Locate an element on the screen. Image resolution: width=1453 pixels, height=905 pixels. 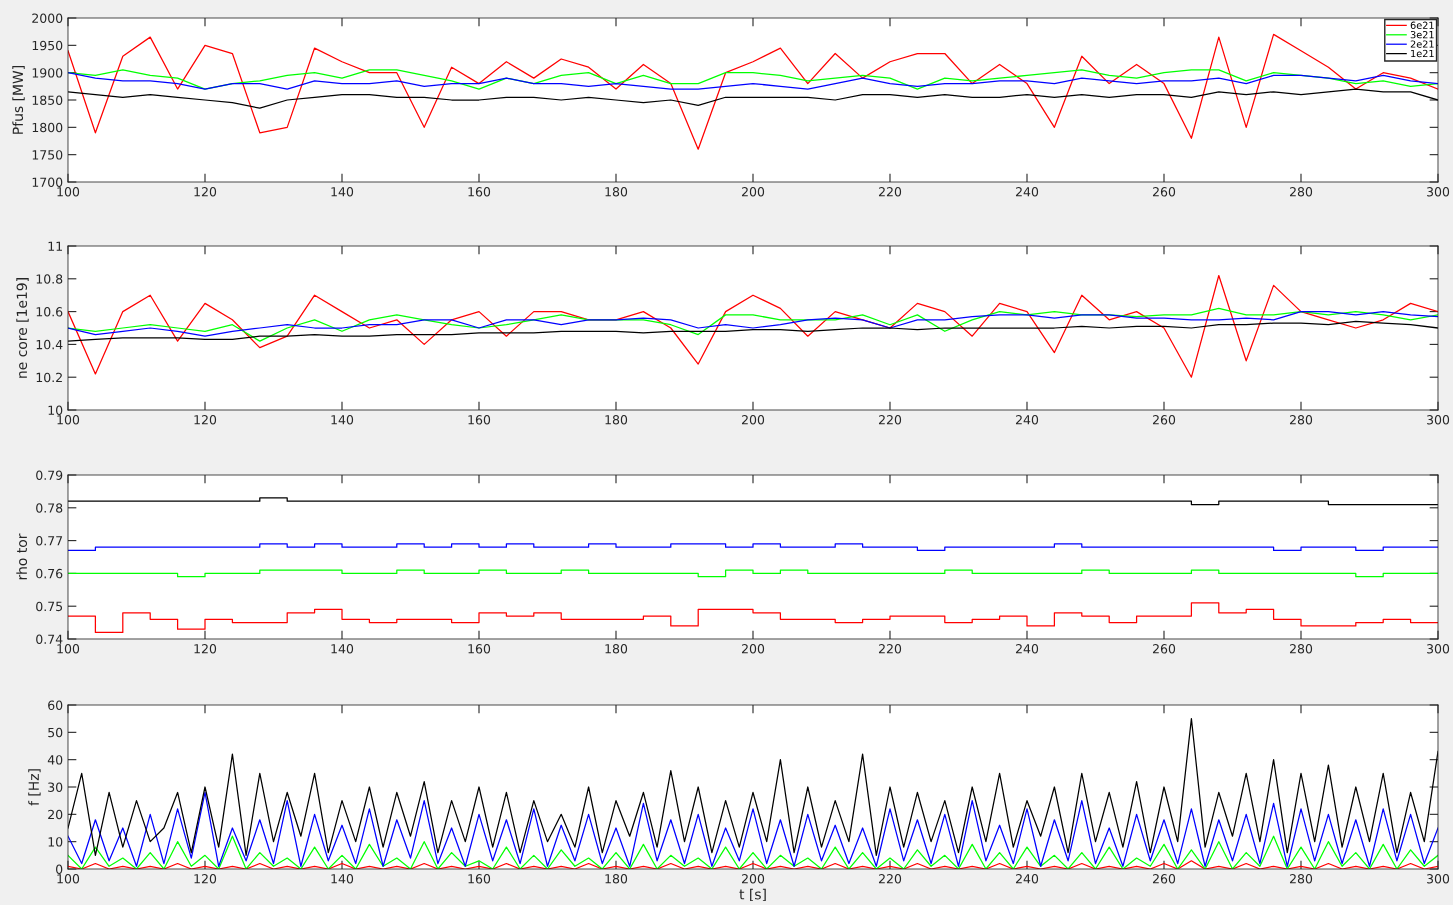
y-tick-label: 2000 is located at coordinates (47, 18).